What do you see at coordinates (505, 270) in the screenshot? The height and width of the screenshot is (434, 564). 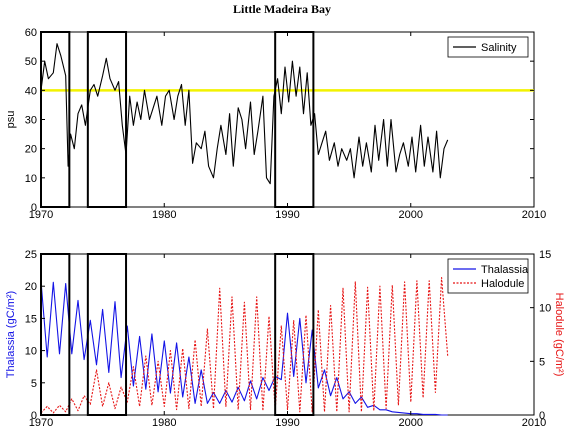 I see `legend-label-thalassia: Thalassia` at bounding box center [505, 270].